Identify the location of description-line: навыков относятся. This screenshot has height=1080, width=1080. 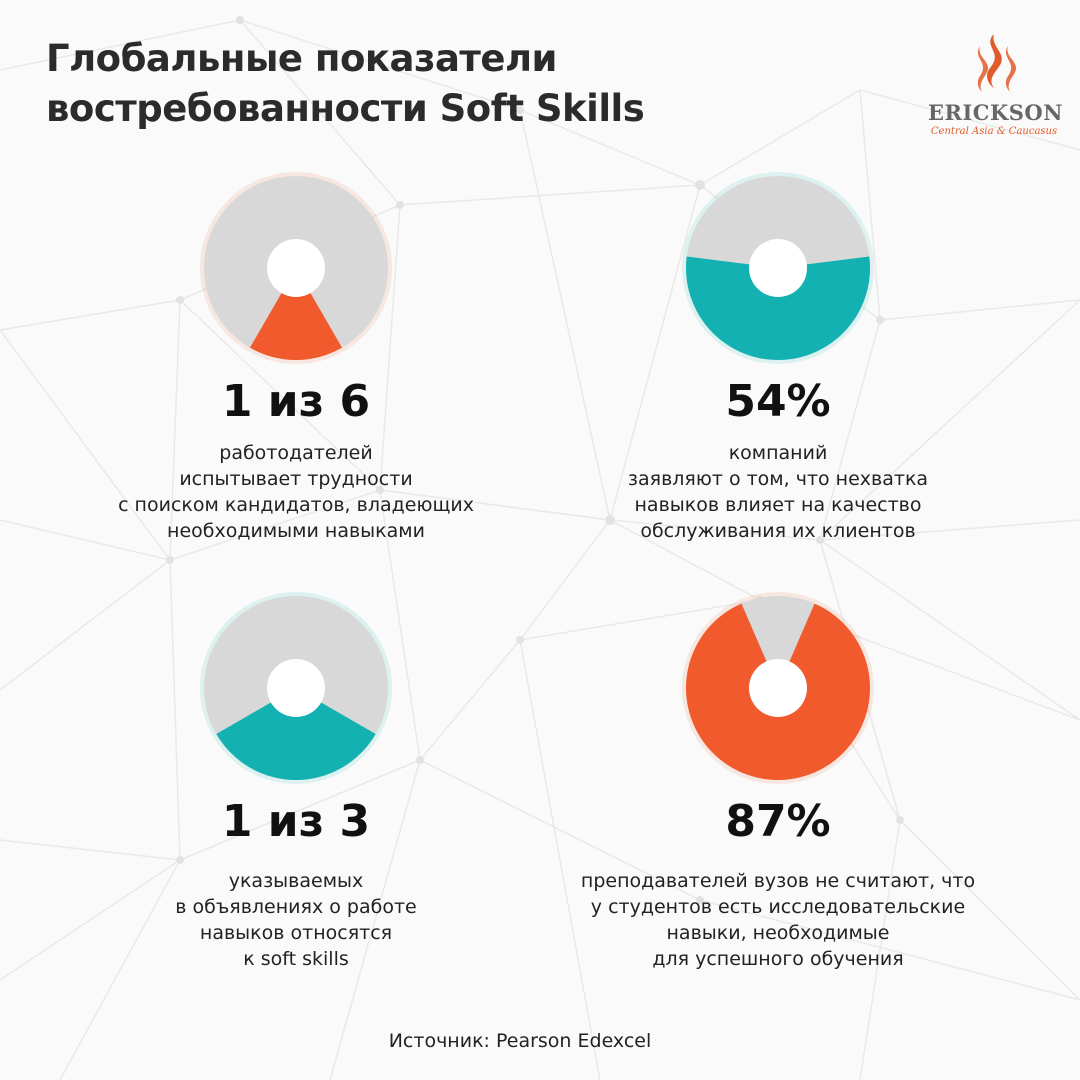
(296, 933).